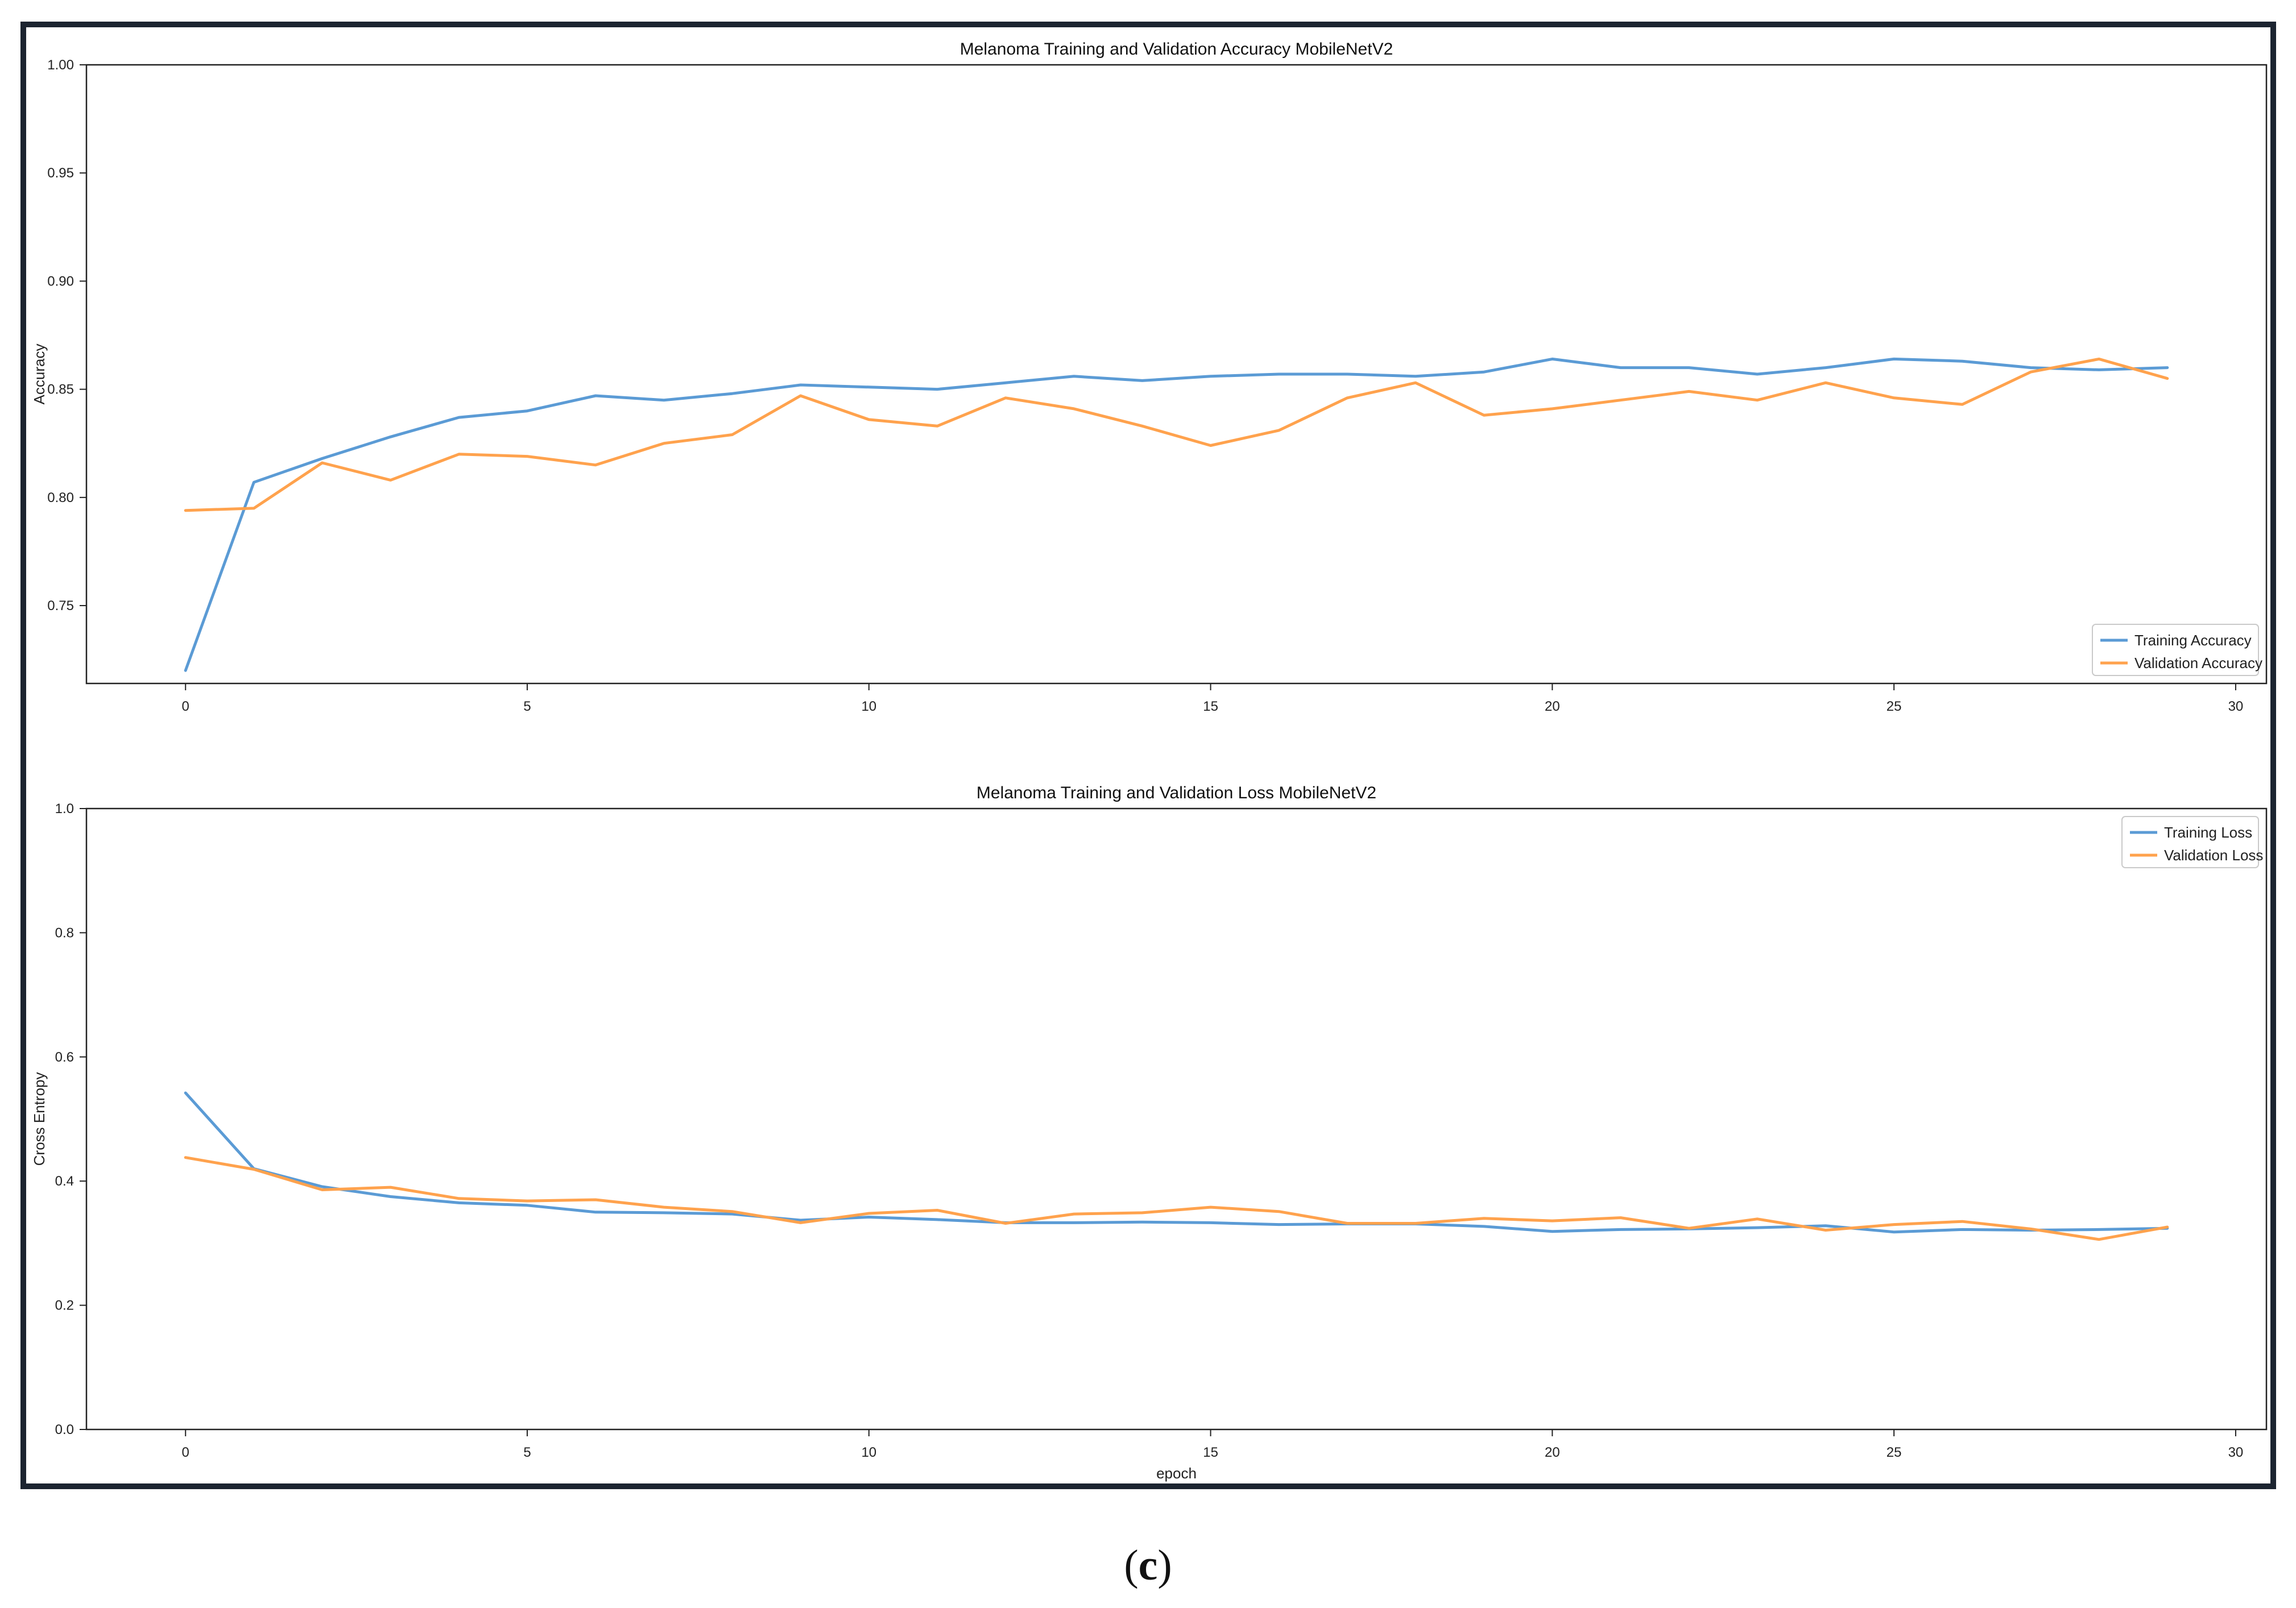  What do you see at coordinates (1176, 1473) in the screenshot?
I see `loss-x-axis-label: epoch` at bounding box center [1176, 1473].